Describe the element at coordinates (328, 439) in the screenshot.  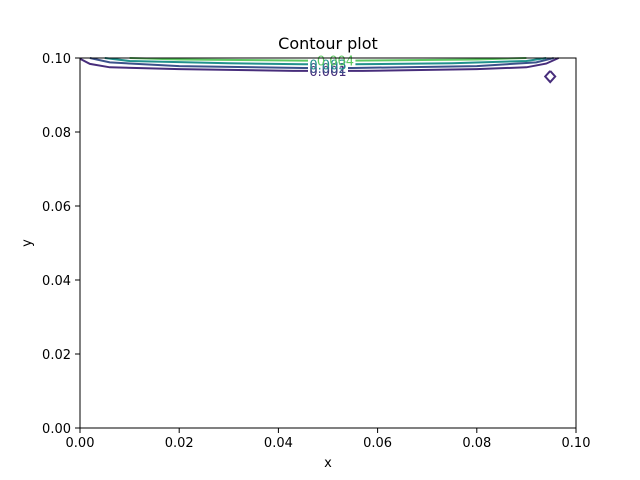
I see `x-axis-ticks: 0.00 0.02 0.04 0.06 0.08 0.10` at that location.